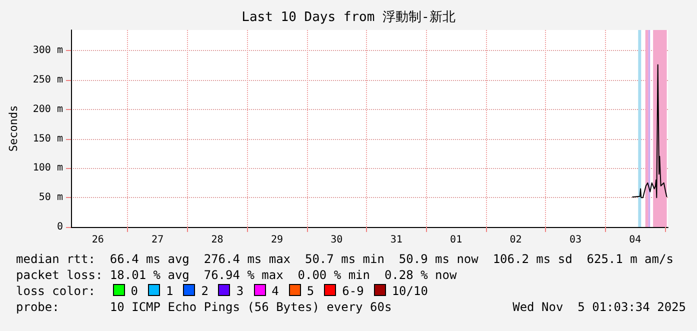 This screenshot has width=697, height=331. I want to click on x-tick-label: 01, so click(456, 240).